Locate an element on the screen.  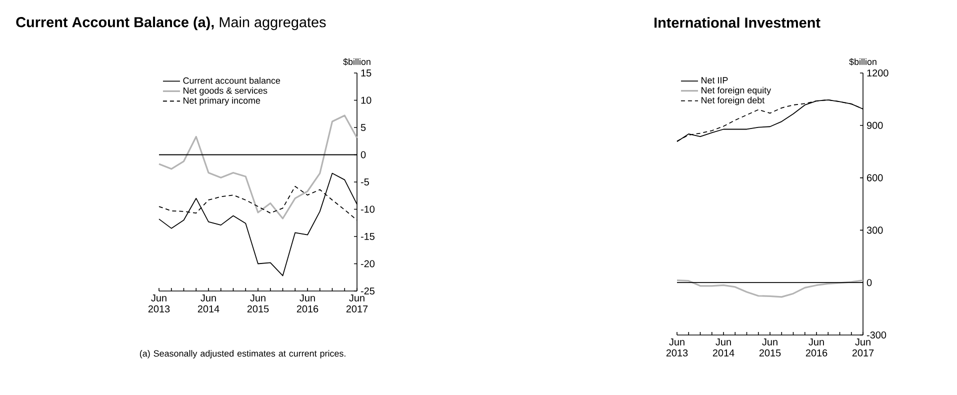
legend-label: Net goods & services is located at coordinates (226, 91).